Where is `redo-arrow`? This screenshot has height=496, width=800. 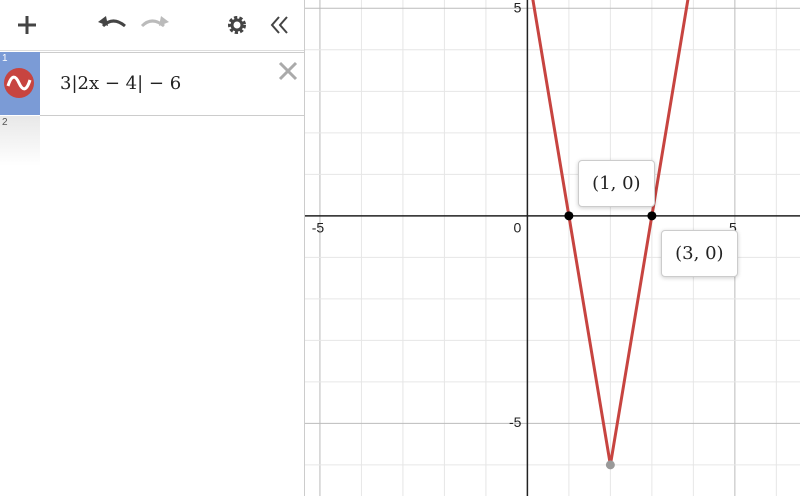 redo-arrow is located at coordinates (164, 21).